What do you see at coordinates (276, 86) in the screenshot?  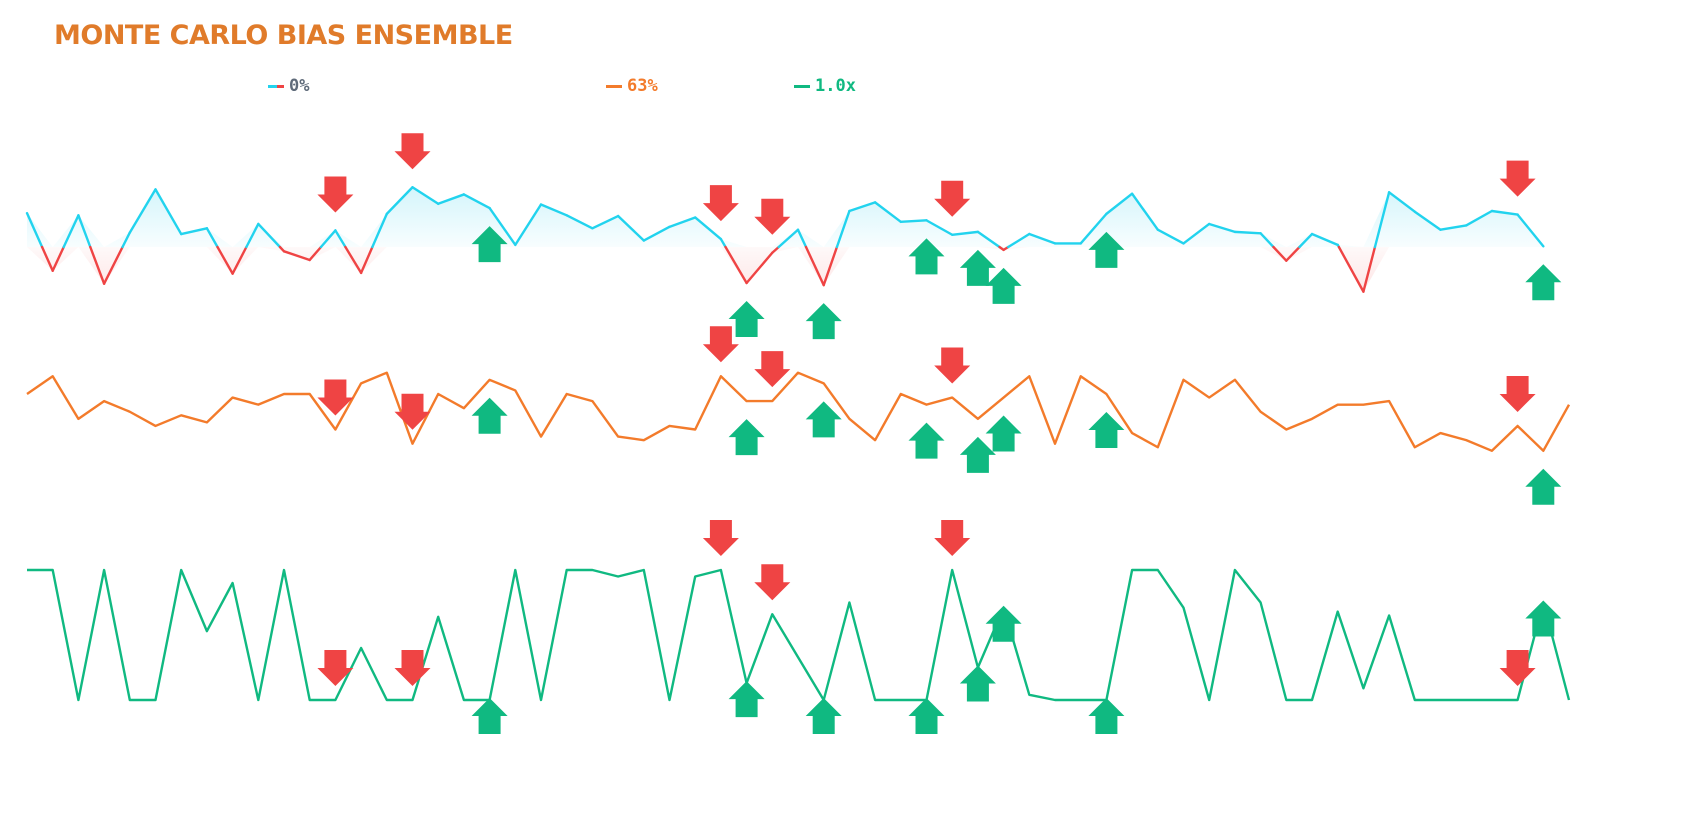 I see `legend-swatch-bias-icon` at bounding box center [276, 86].